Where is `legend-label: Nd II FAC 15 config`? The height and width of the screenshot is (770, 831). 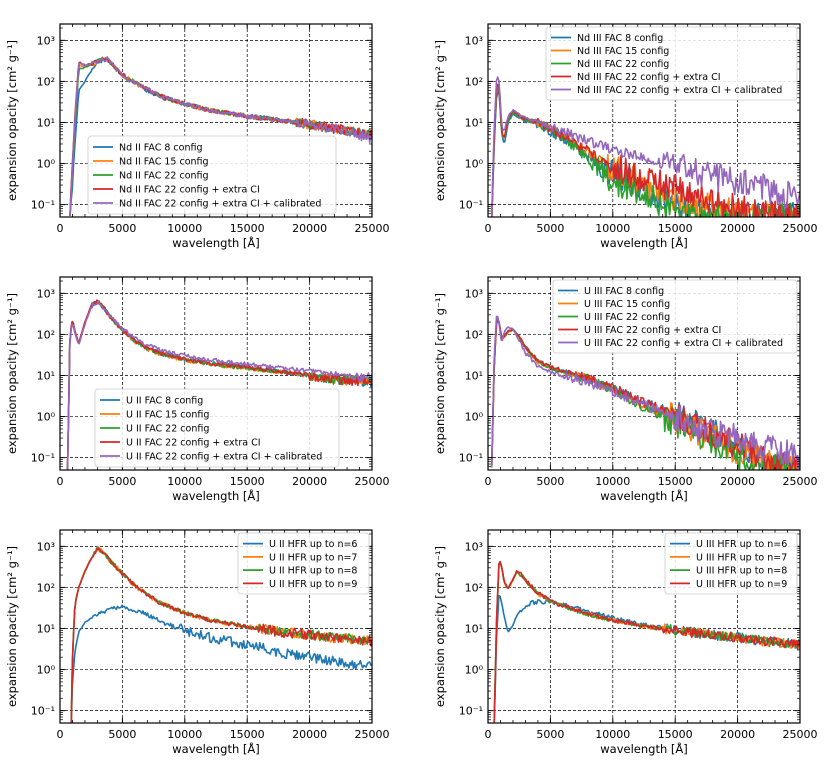 legend-label: Nd II FAC 15 config is located at coordinates (164, 162).